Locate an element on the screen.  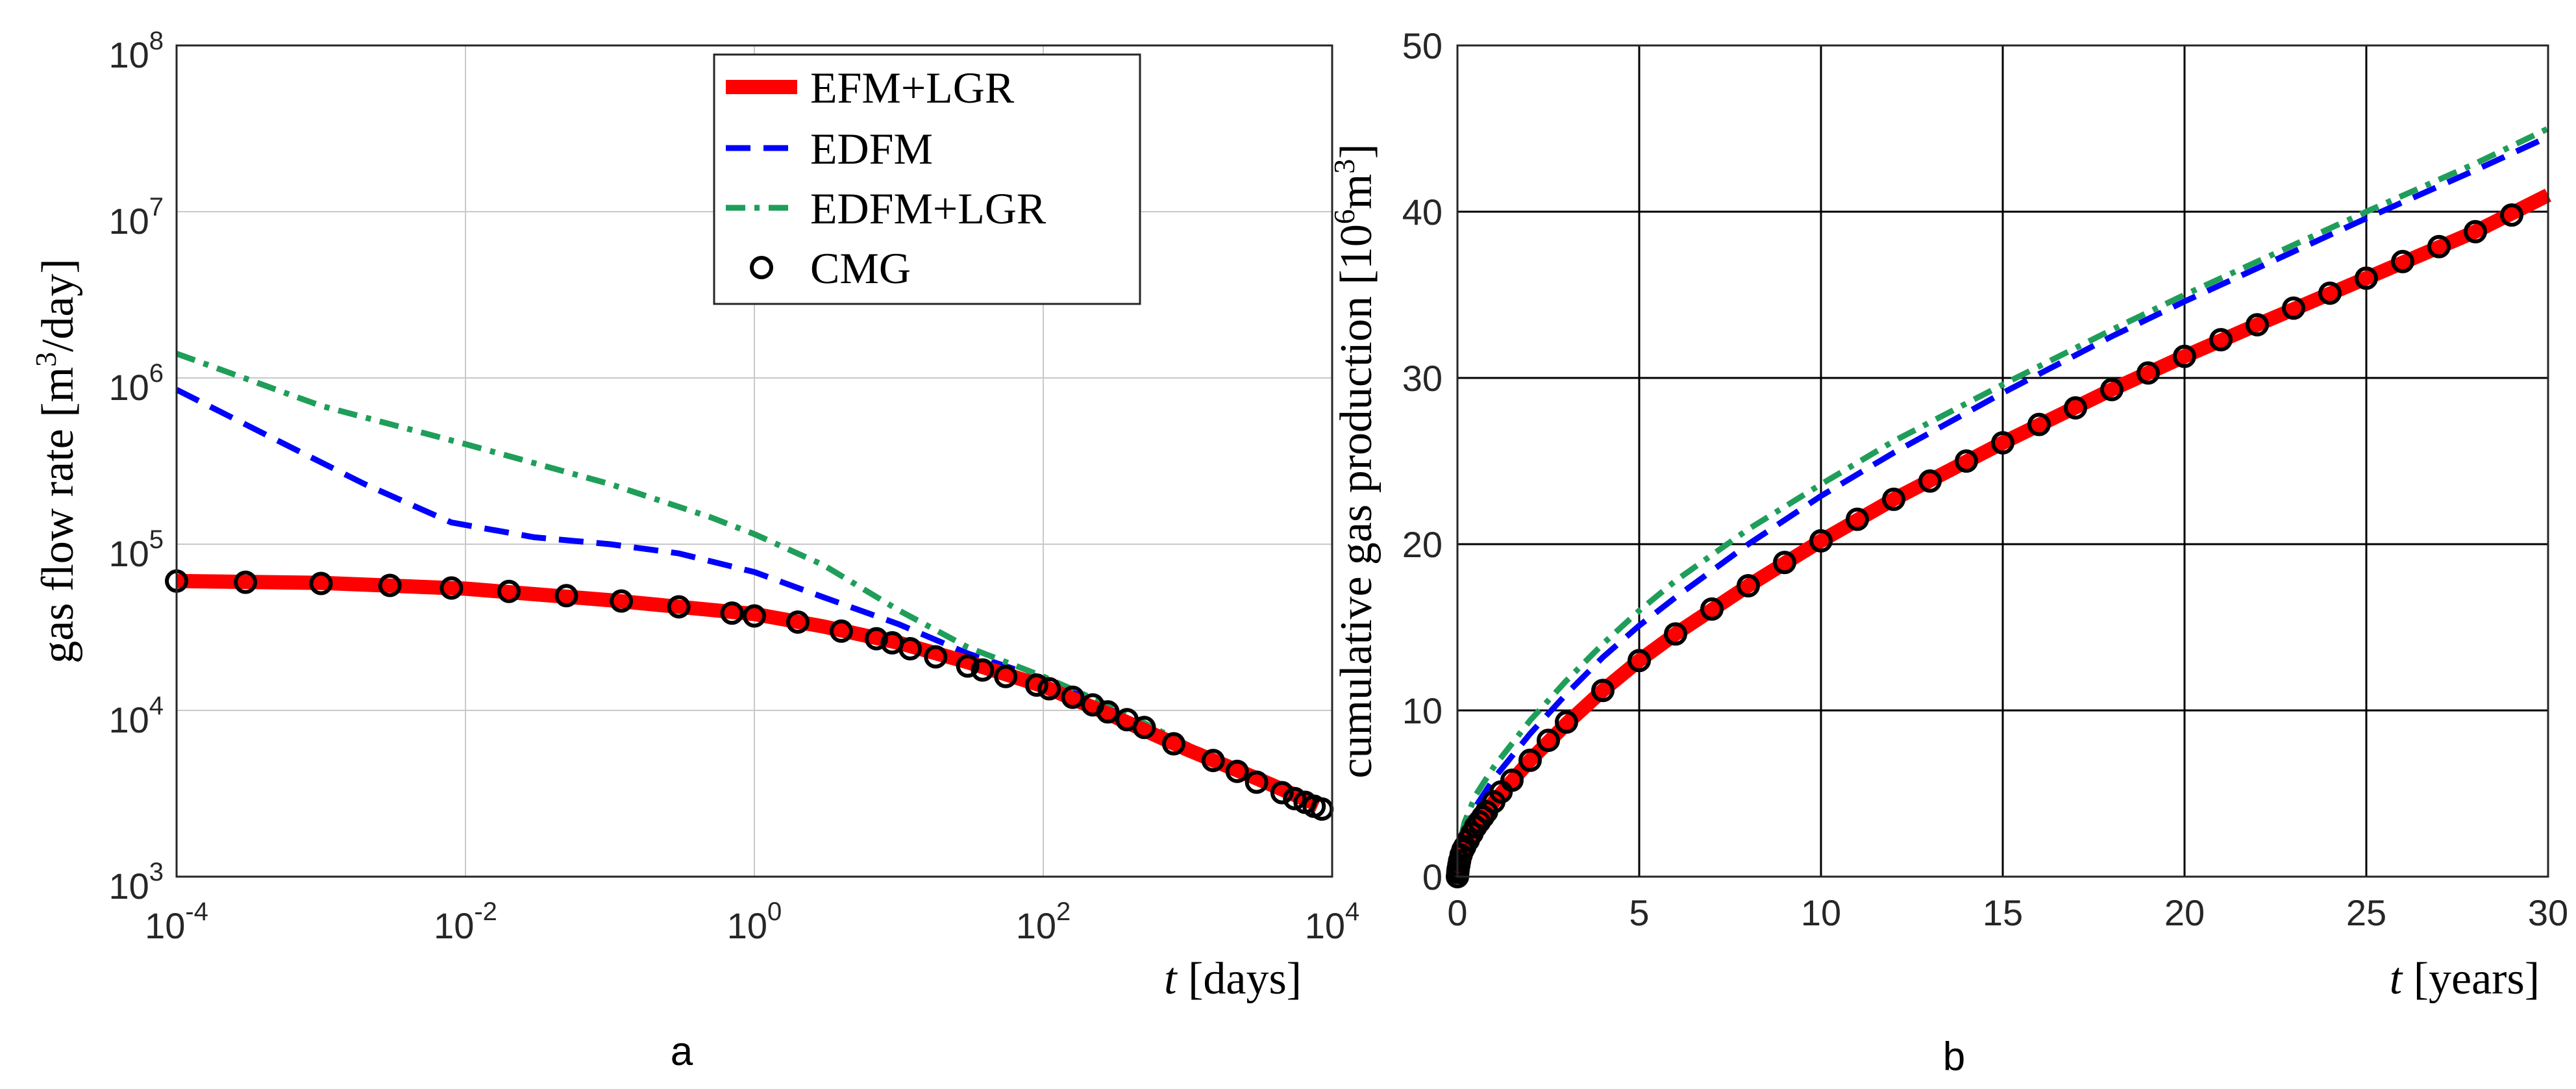
legend: EFM+LGR EDFM EDFM+LGR CMG is located at coordinates (927, 179).